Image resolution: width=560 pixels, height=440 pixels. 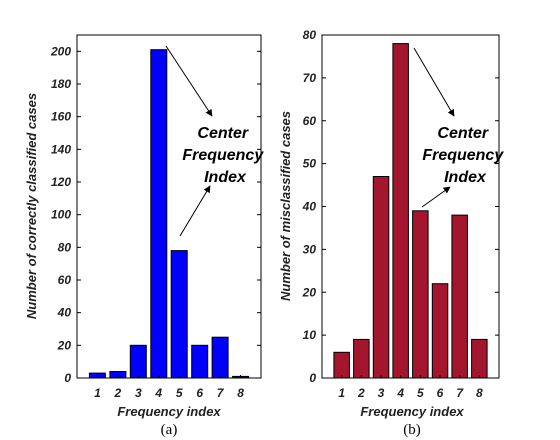 What do you see at coordinates (240, 393) in the screenshot?
I see `x-tick-label-a-8: 8` at bounding box center [240, 393].